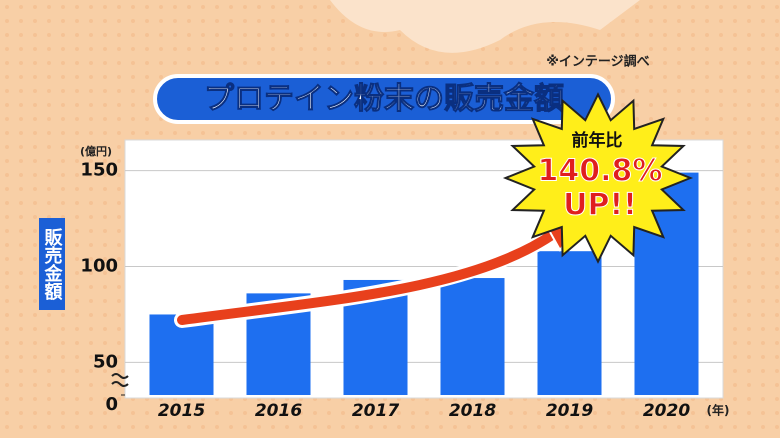 The width and height of the screenshot is (780, 438). Describe the element at coordinates (666, 411) in the screenshot. I see `x-tick-label: 2020` at that location.